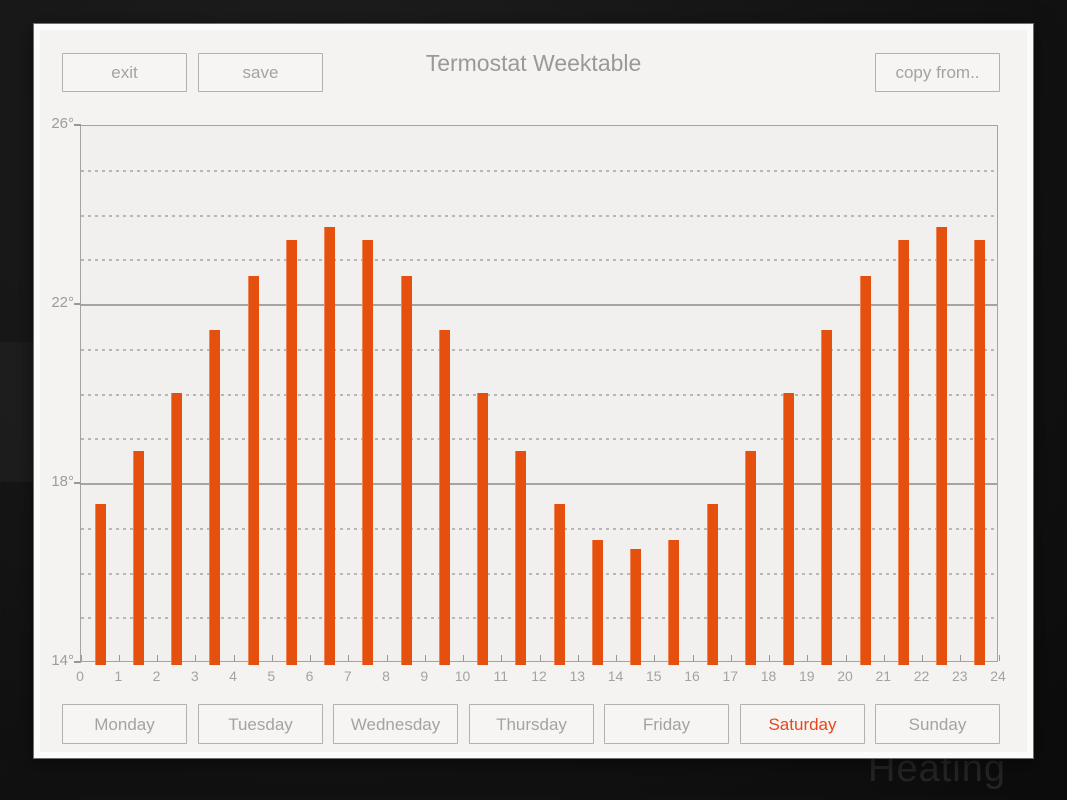 Image resolution: width=1067 pixels, height=800 pixels. What do you see at coordinates (462, 676) in the screenshot?
I see `x-axis-label: 10` at bounding box center [462, 676].